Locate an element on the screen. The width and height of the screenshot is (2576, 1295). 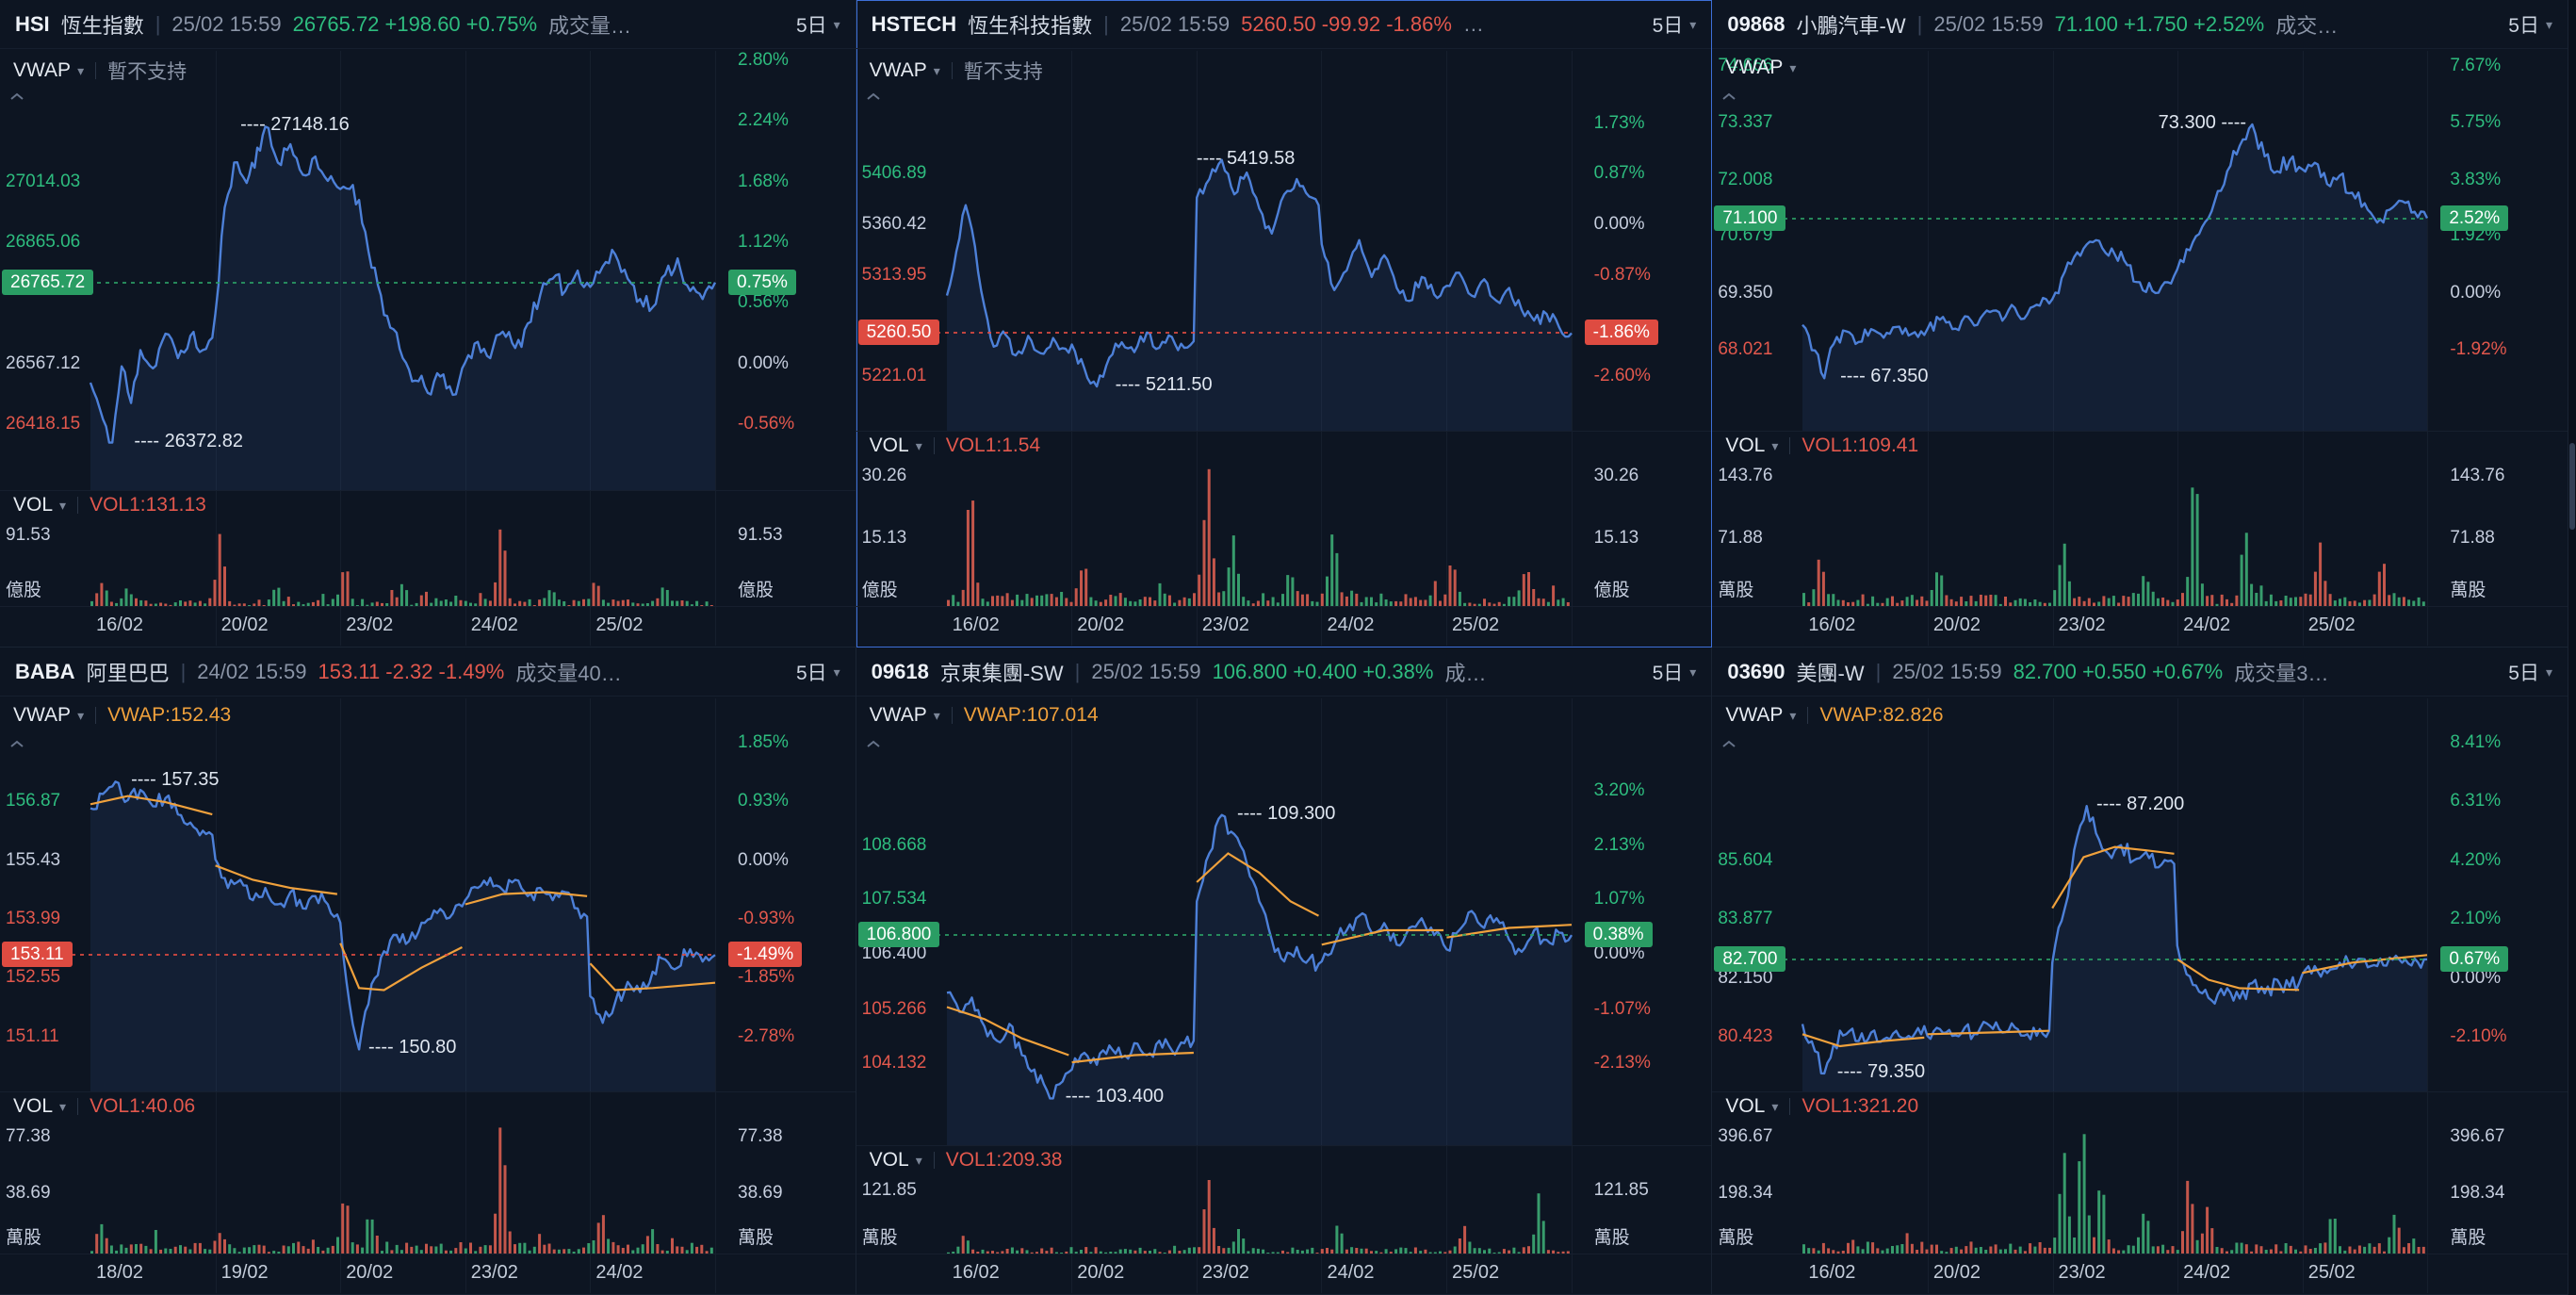
current-price-badge: 106.800 is located at coordinates (898, 935).